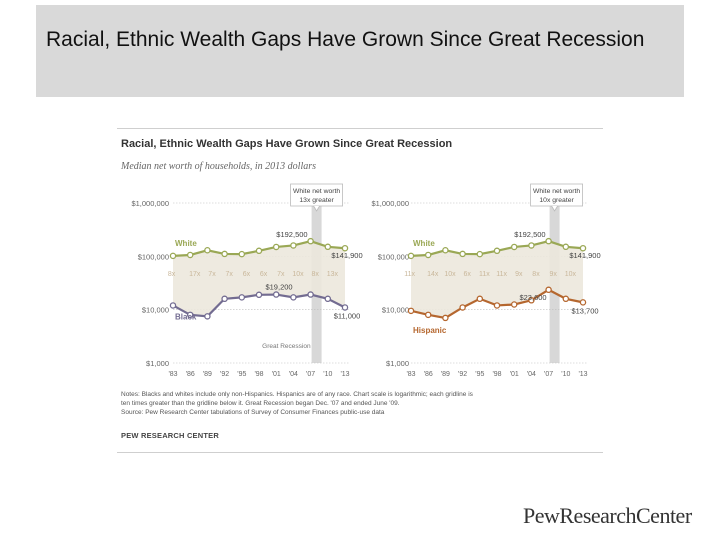  I want to click on right-x-tick-label: '83, so click(410, 374).